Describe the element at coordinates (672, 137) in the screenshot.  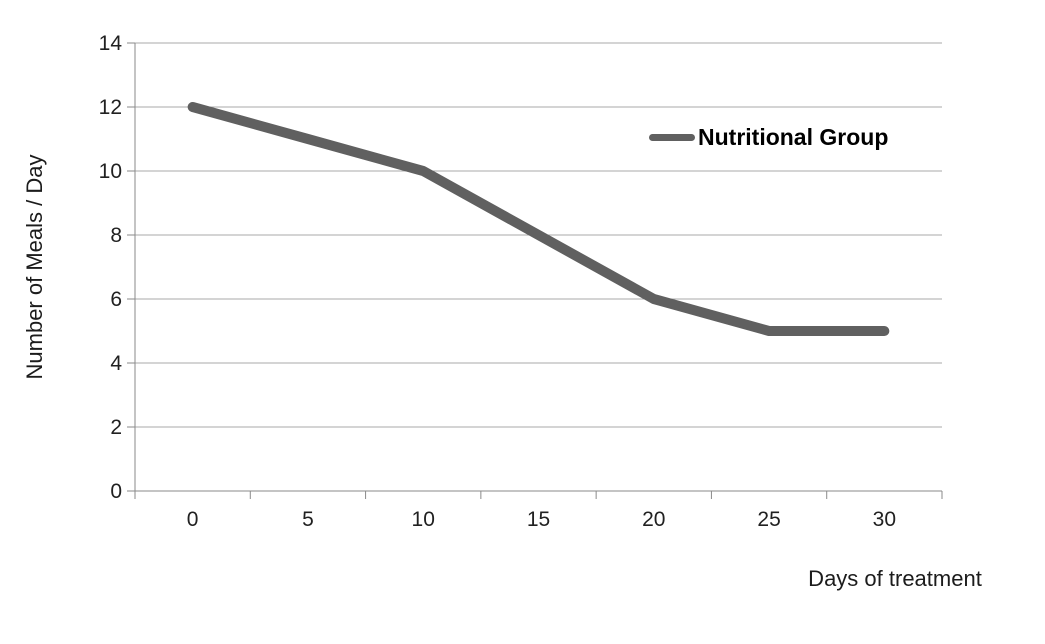
I see `legend-line-marker` at that location.